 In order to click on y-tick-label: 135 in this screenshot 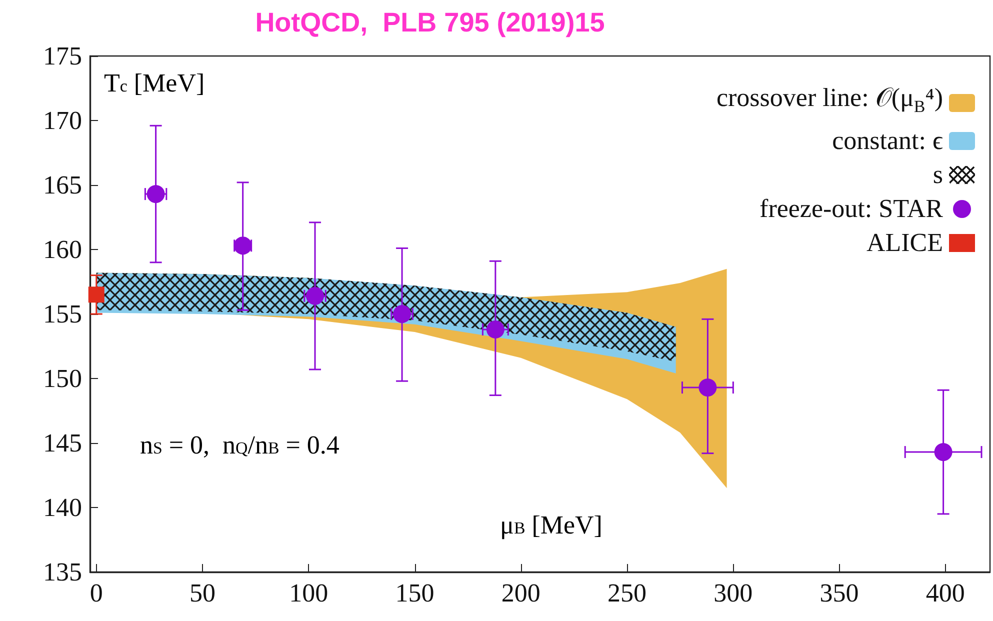, I will do `click(62, 572)`.